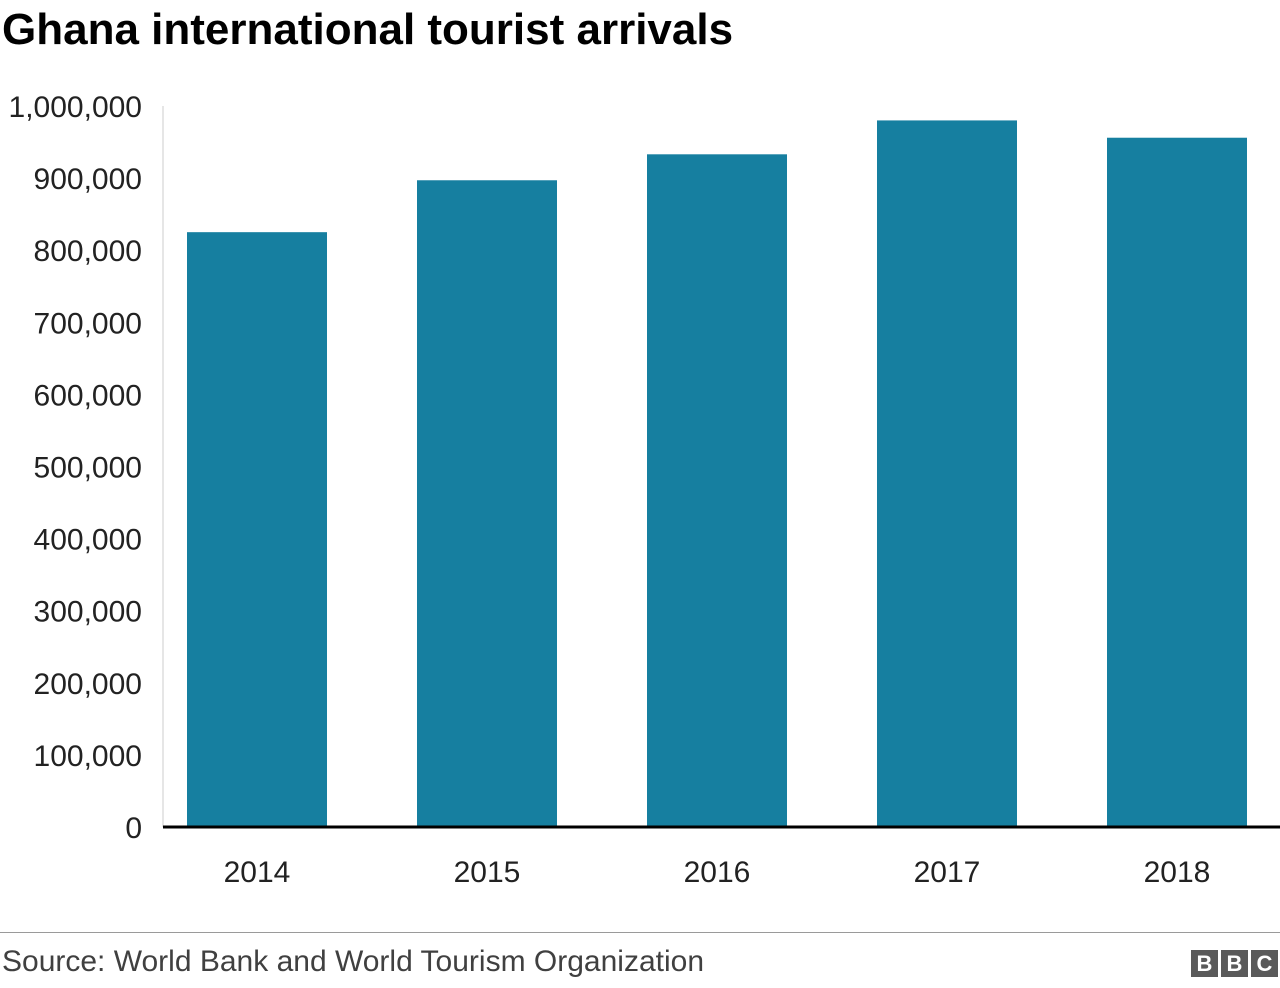 Image resolution: width=1280 pixels, height=988 pixels. What do you see at coordinates (88, 323) in the screenshot?
I see `y-tick-label: 700,000` at bounding box center [88, 323].